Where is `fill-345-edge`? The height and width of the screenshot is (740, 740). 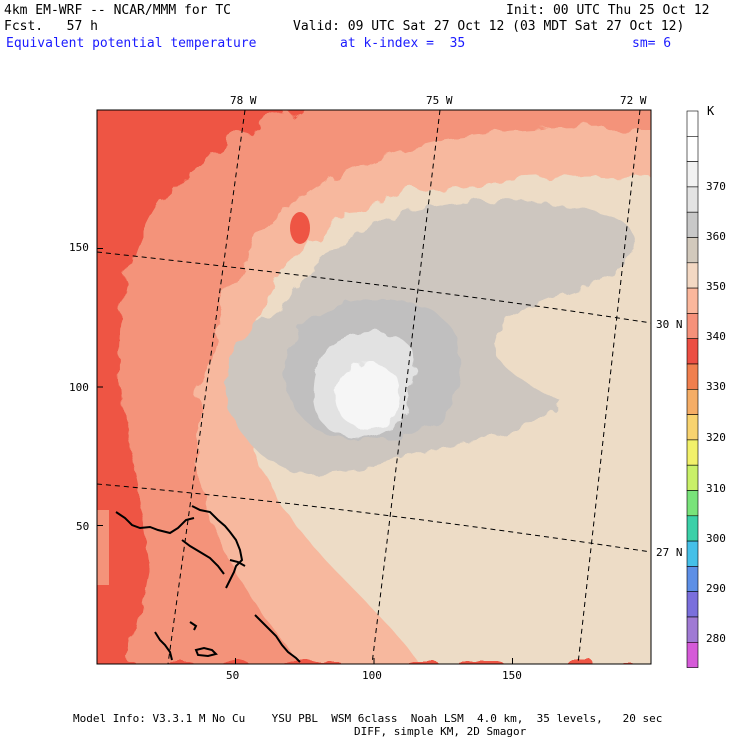 fill-345-edge is located at coordinates (103, 547).